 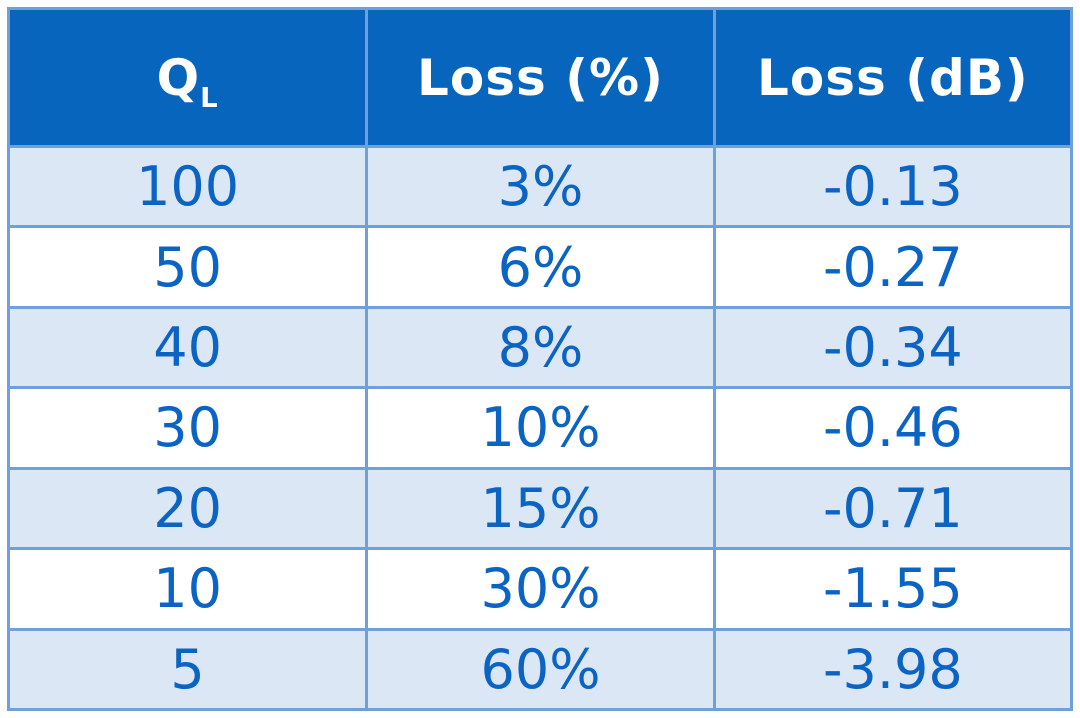 I want to click on cell-loss-pct: 30%, so click(x=540, y=589).